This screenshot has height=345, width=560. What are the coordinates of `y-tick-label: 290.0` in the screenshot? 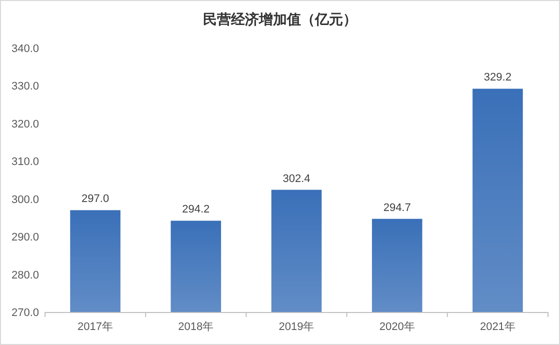 It's located at (25, 238).